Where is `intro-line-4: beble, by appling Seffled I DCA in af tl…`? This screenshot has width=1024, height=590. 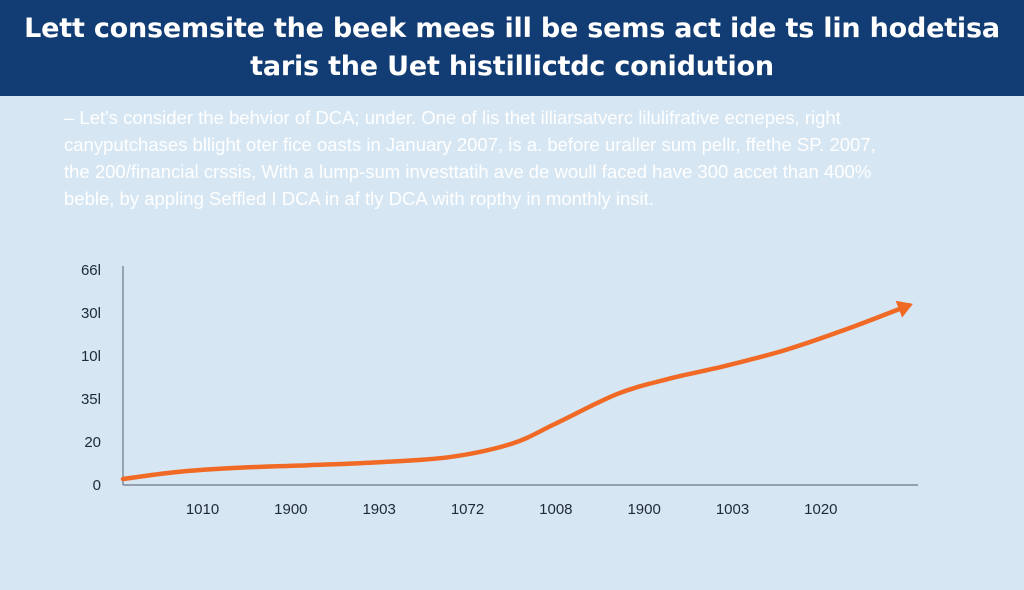
intro-line-4: beble, by appling Seffled I DCA in af tl… is located at coordinates (359, 198).